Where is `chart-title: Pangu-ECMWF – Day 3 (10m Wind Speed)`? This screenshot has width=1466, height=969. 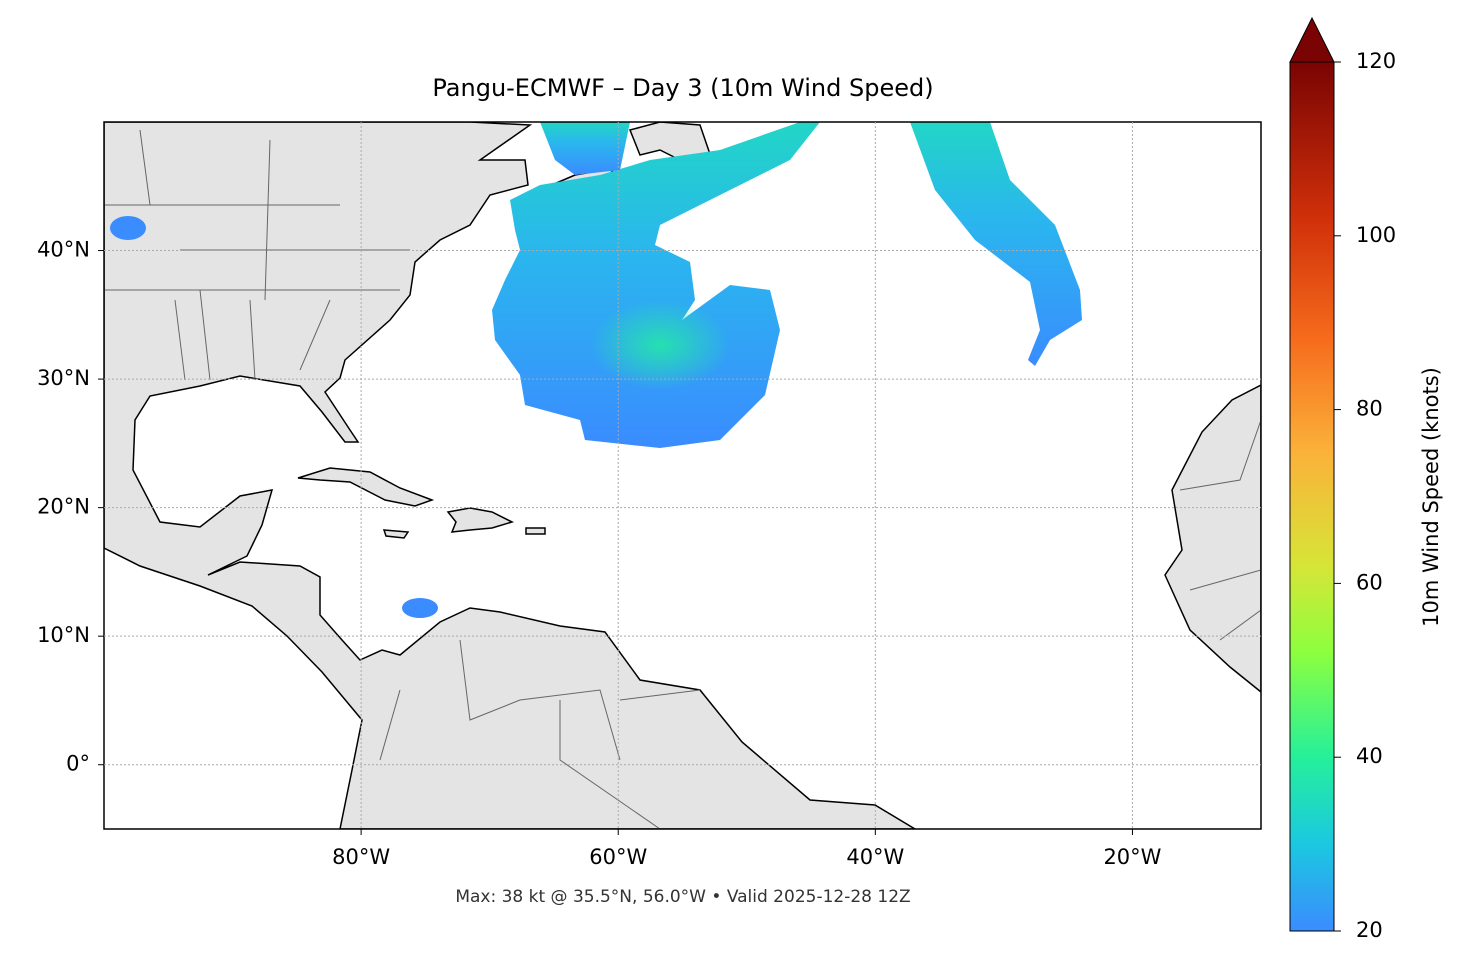 chart-title: Pangu-ECMWF – Day 3 (10m Wind Speed) is located at coordinates (682, 88).